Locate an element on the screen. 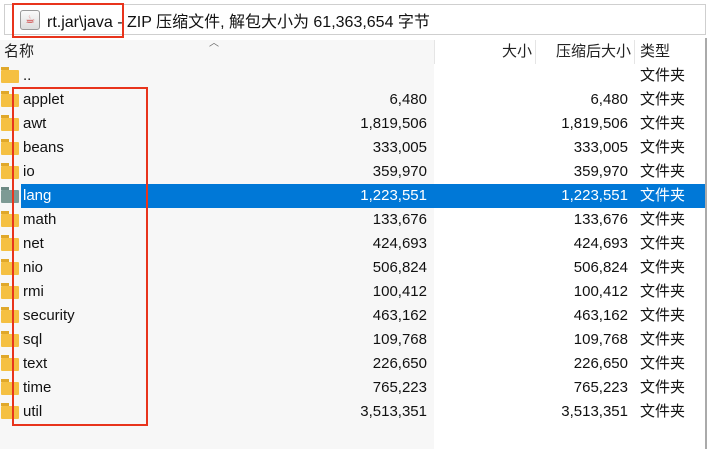 Image resolution: width=711 pixels, height=449 pixels. table-row: applet 6,480 6,480 文件夹 is located at coordinates (352, 100).